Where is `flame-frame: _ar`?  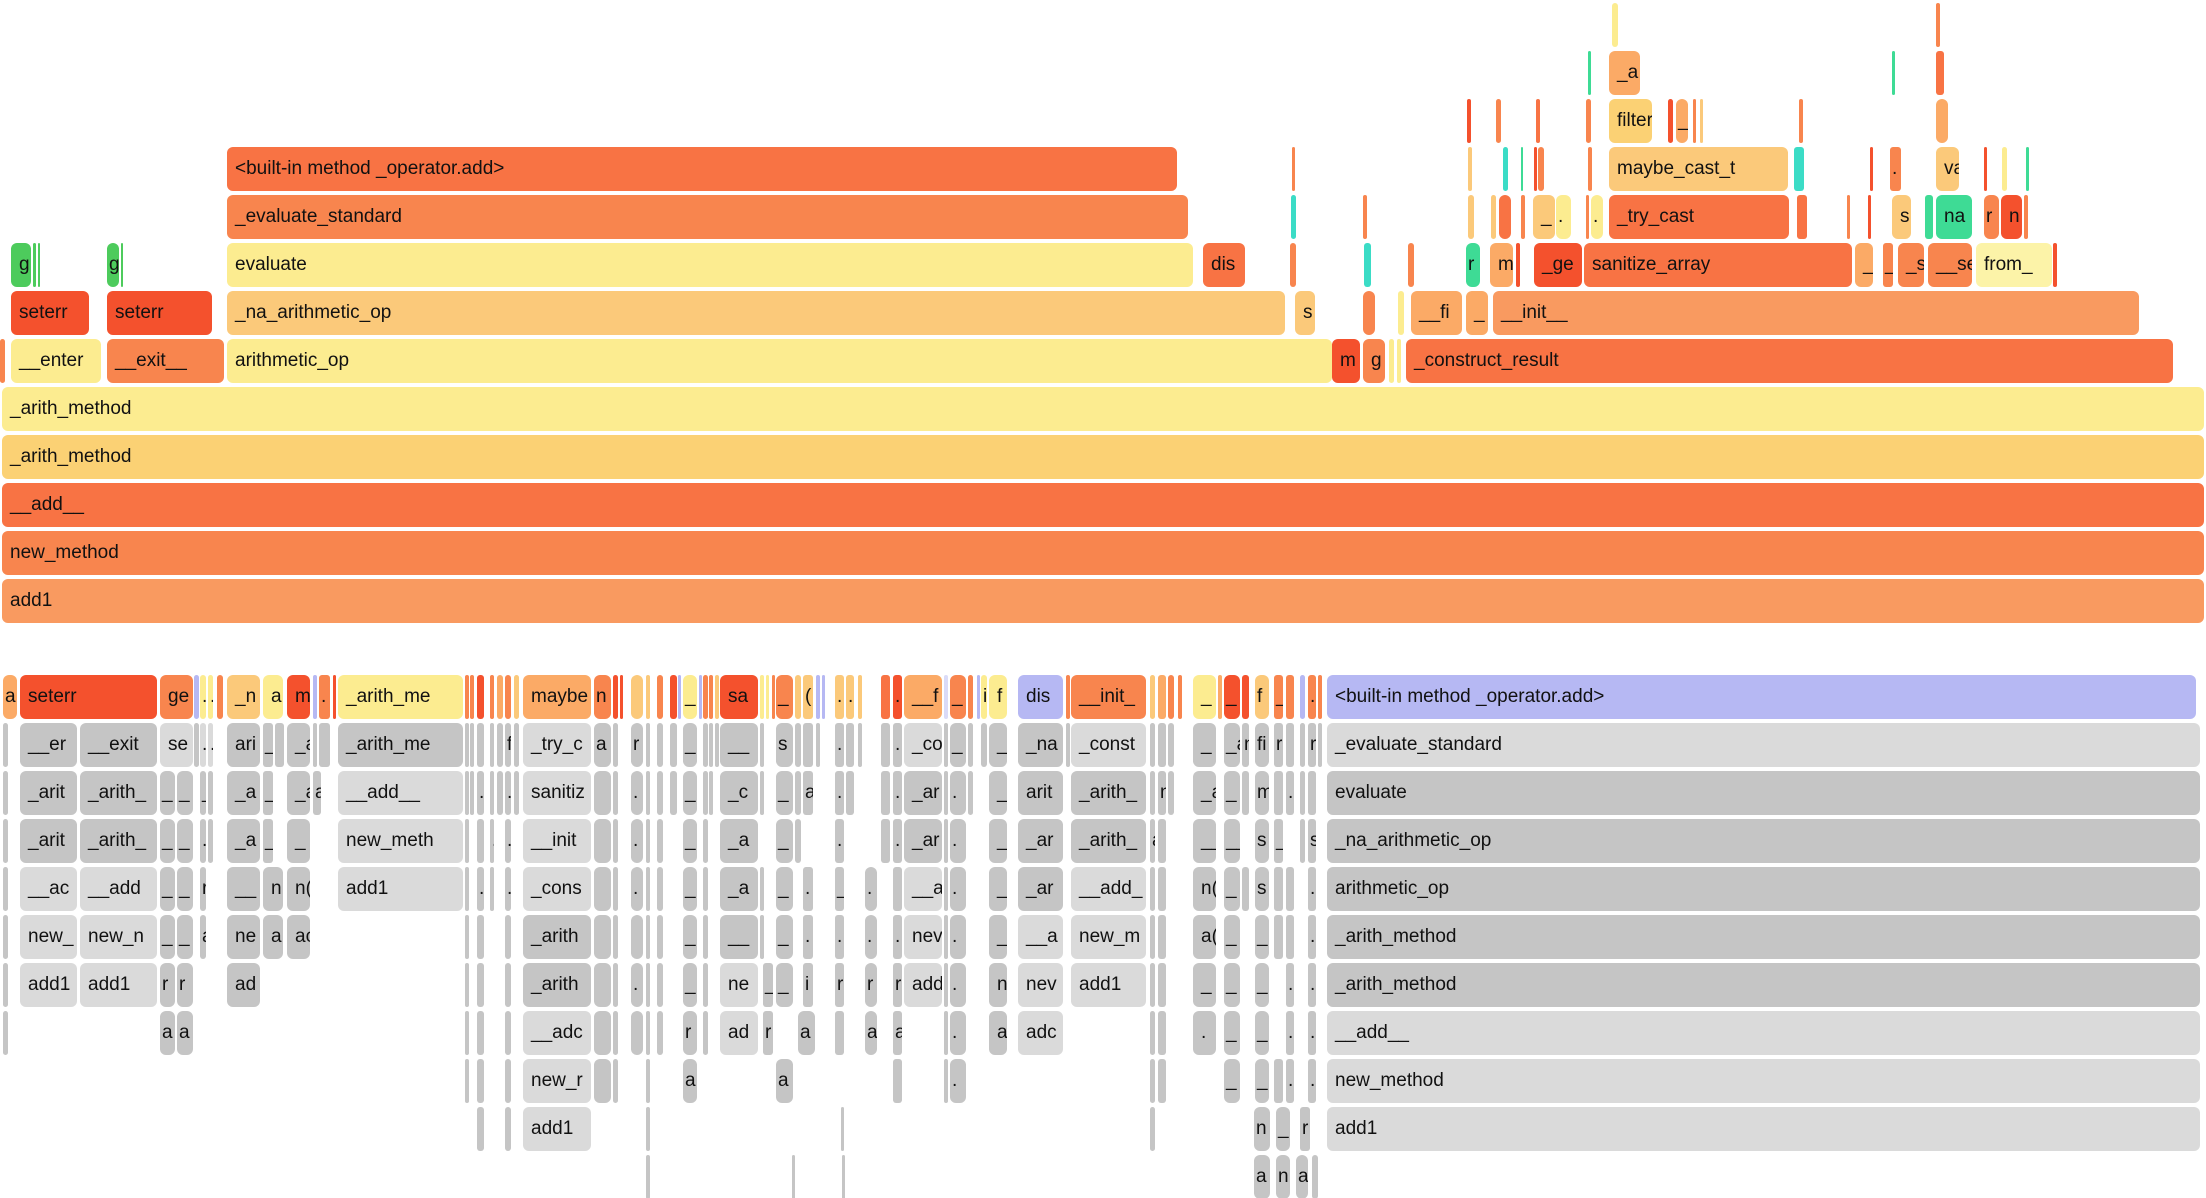
flame-frame: _ar is located at coordinates (1040, 841).